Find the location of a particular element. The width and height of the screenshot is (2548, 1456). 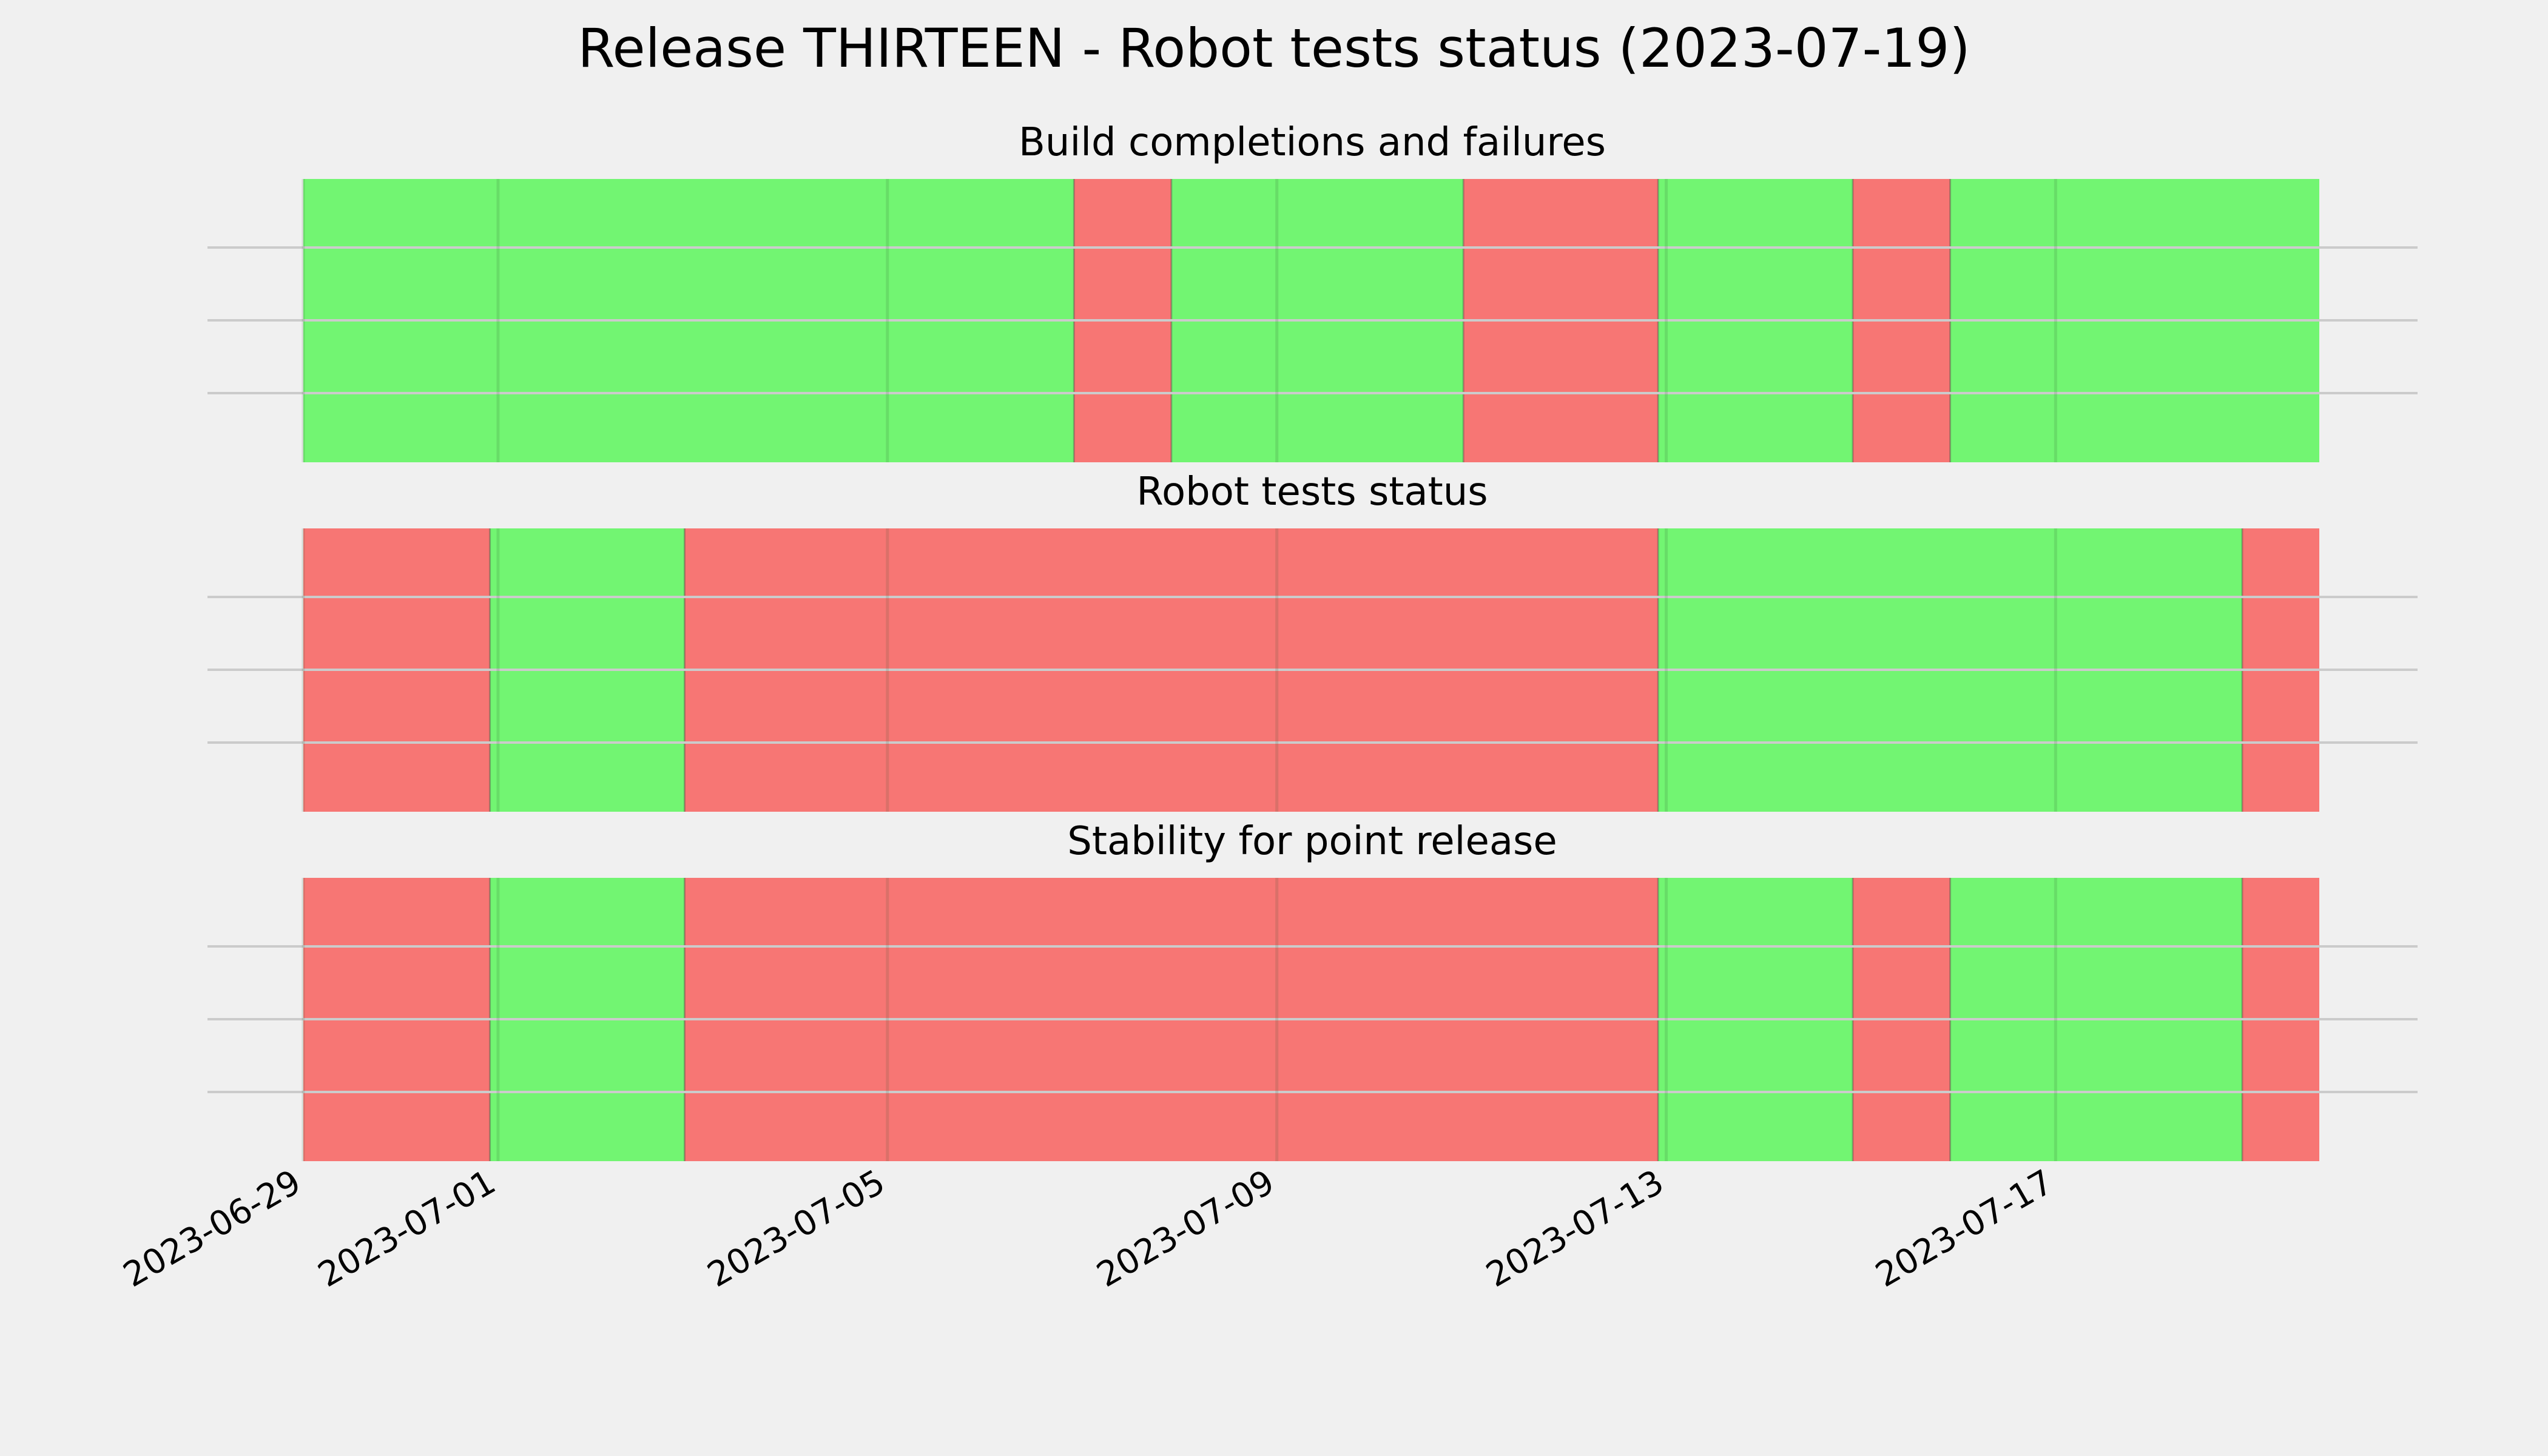

panel-title: Stability for point release is located at coordinates (1312, 841).